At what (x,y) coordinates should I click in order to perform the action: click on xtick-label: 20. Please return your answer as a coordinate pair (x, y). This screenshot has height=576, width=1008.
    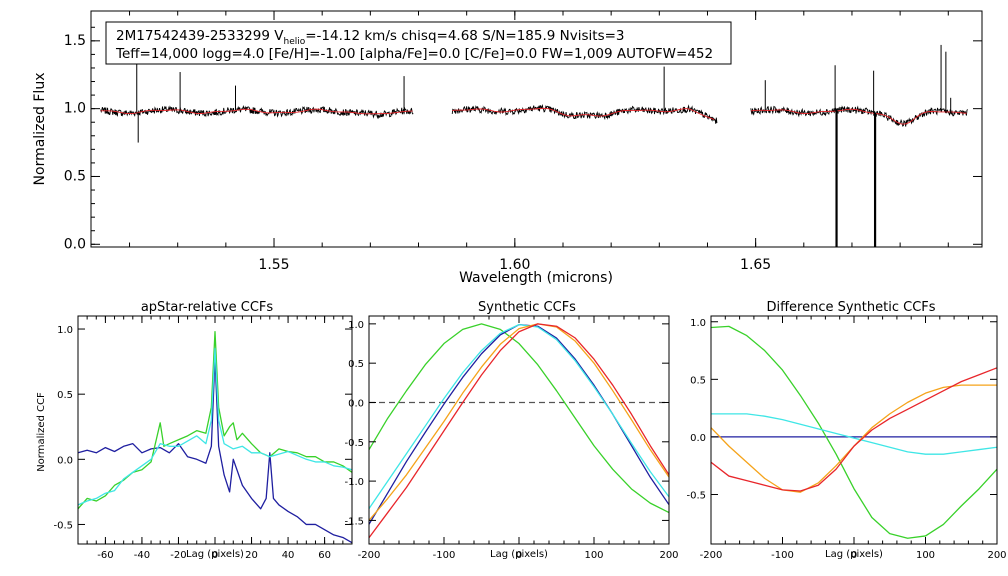
    Looking at the image, I should click on (251, 555).